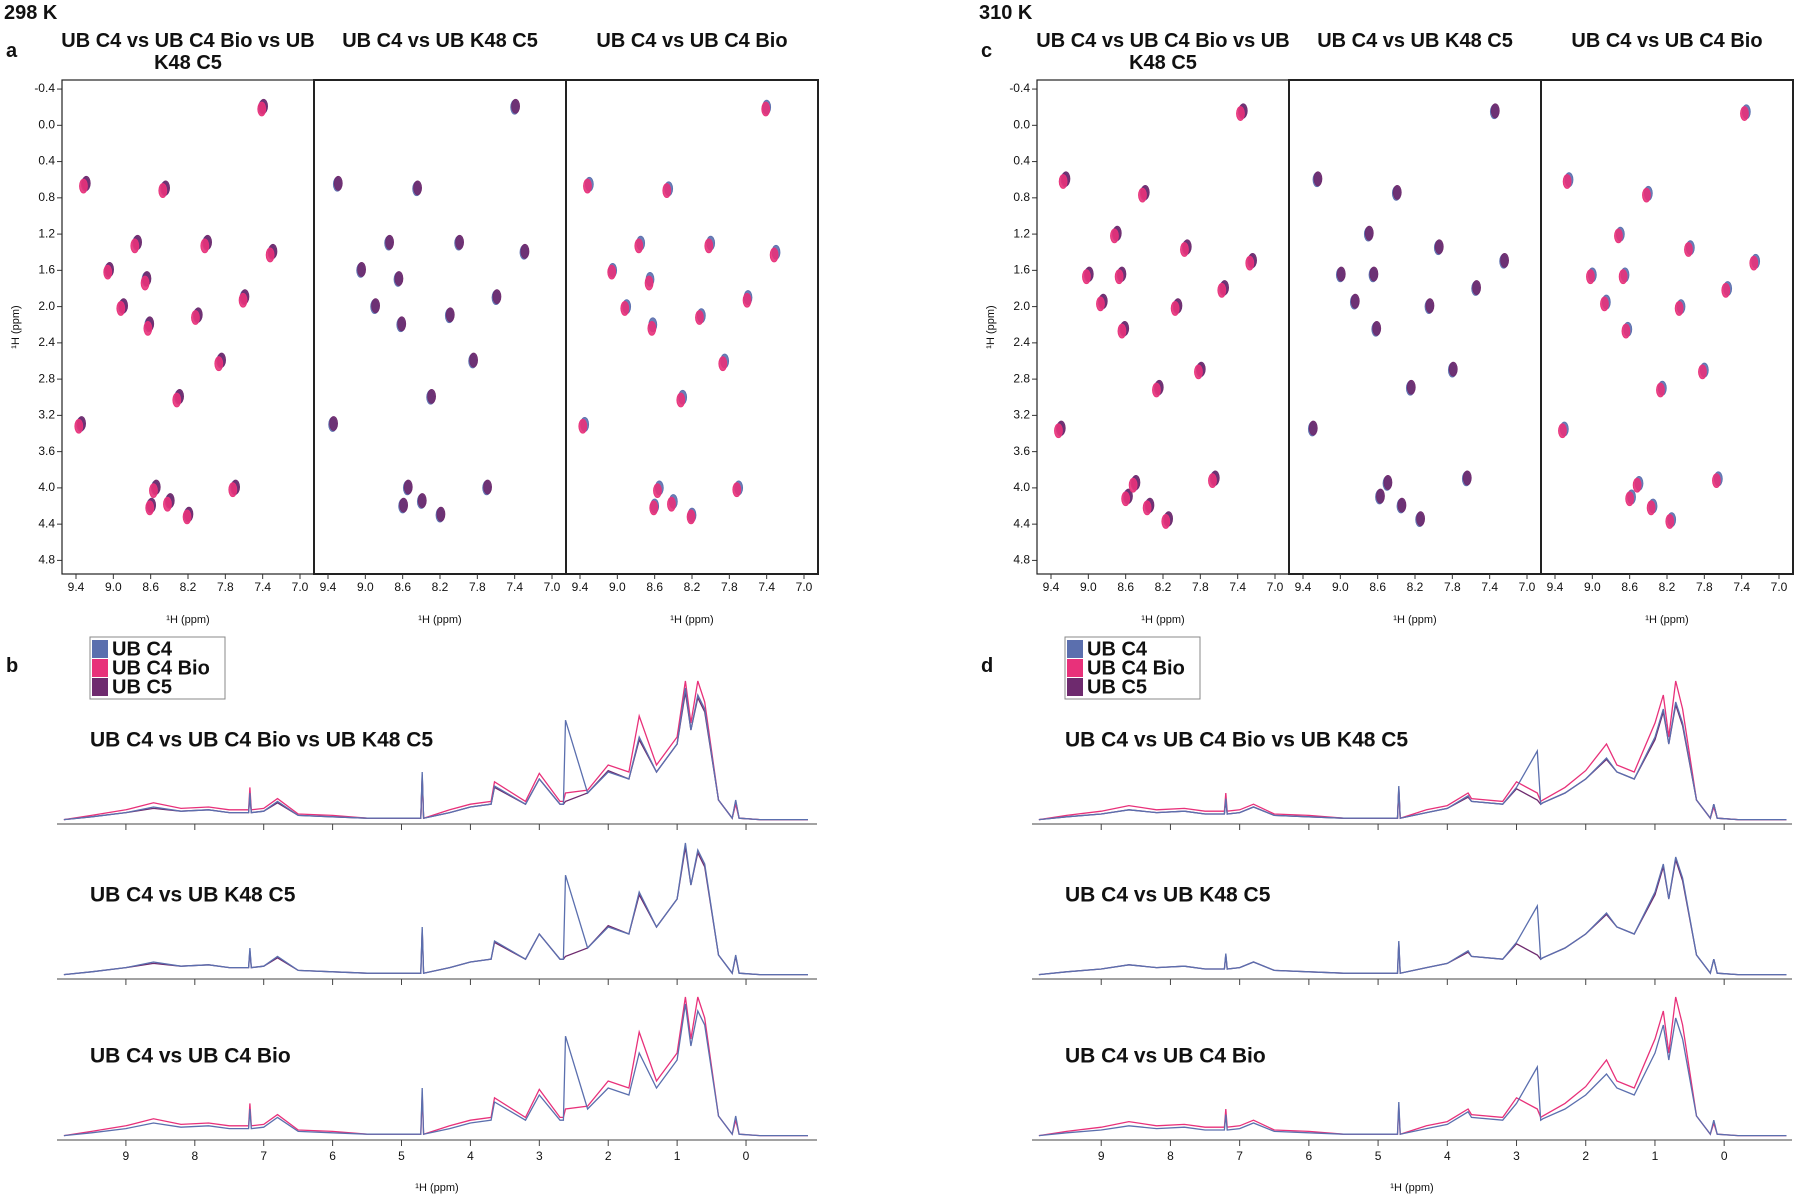 The image size is (1800, 1200). I want to click on x-tick-label: 7.0, so click(804, 587).